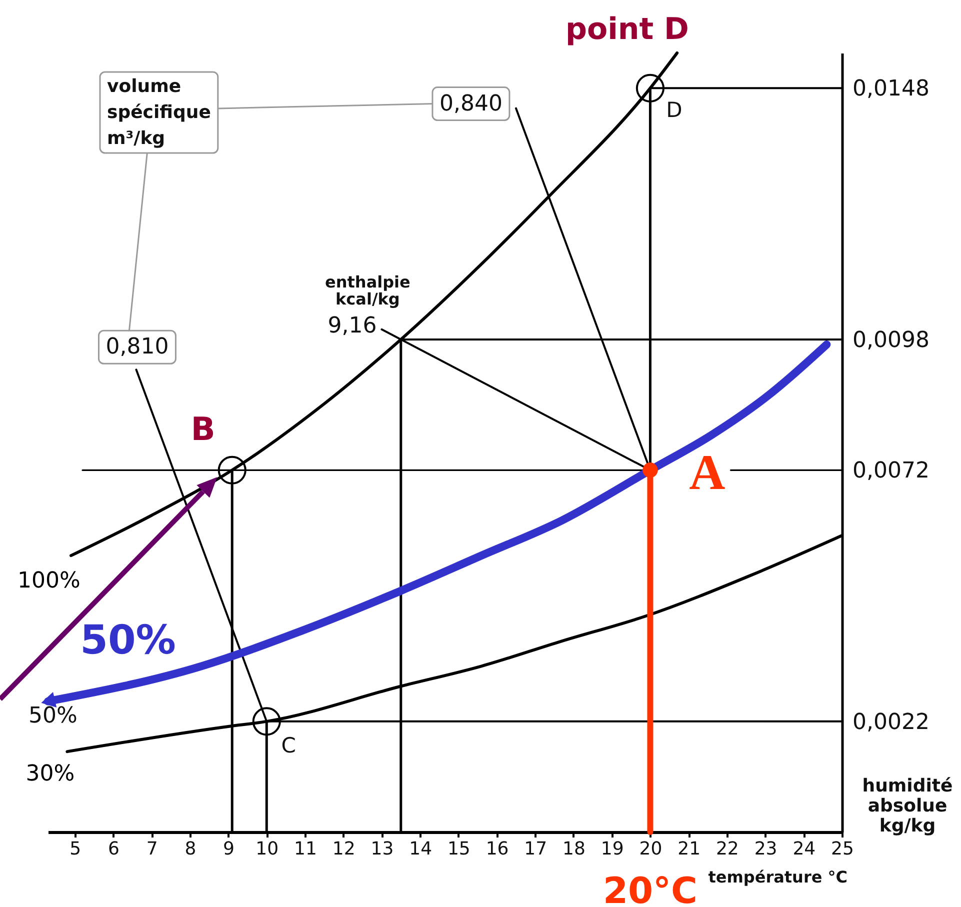  I want to click on y-tick-label: 0,0022, so click(891, 722).